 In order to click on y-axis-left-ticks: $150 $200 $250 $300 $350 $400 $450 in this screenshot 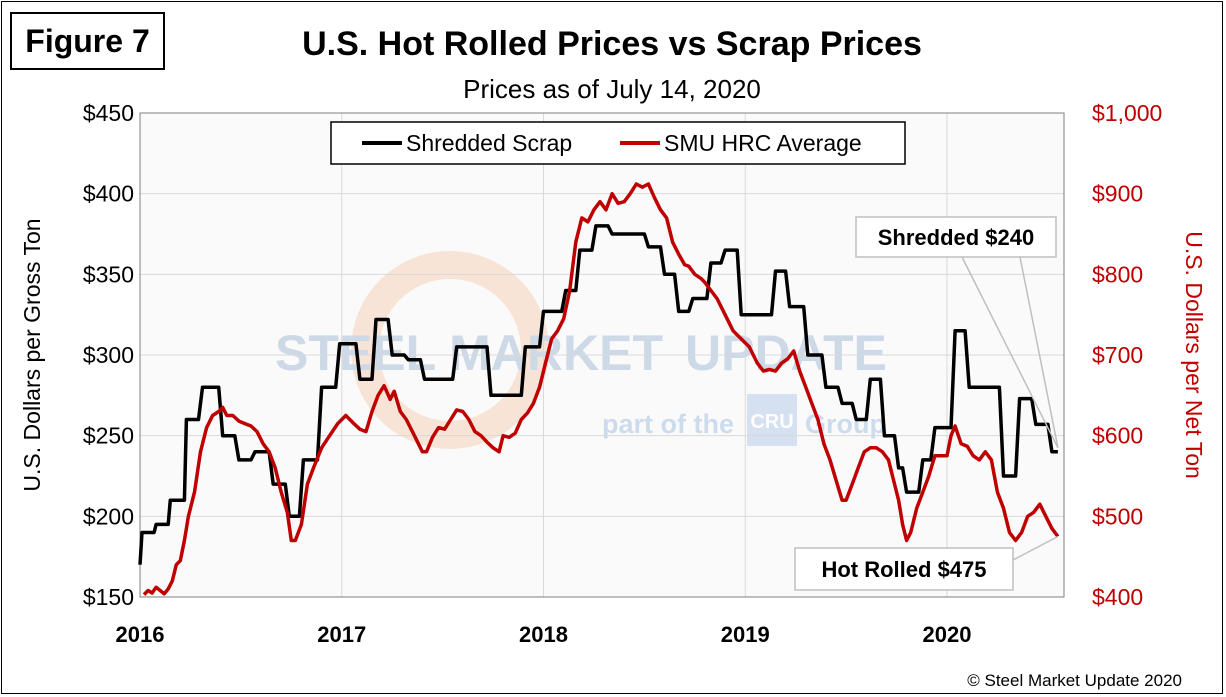, I will do `click(108, 355)`.